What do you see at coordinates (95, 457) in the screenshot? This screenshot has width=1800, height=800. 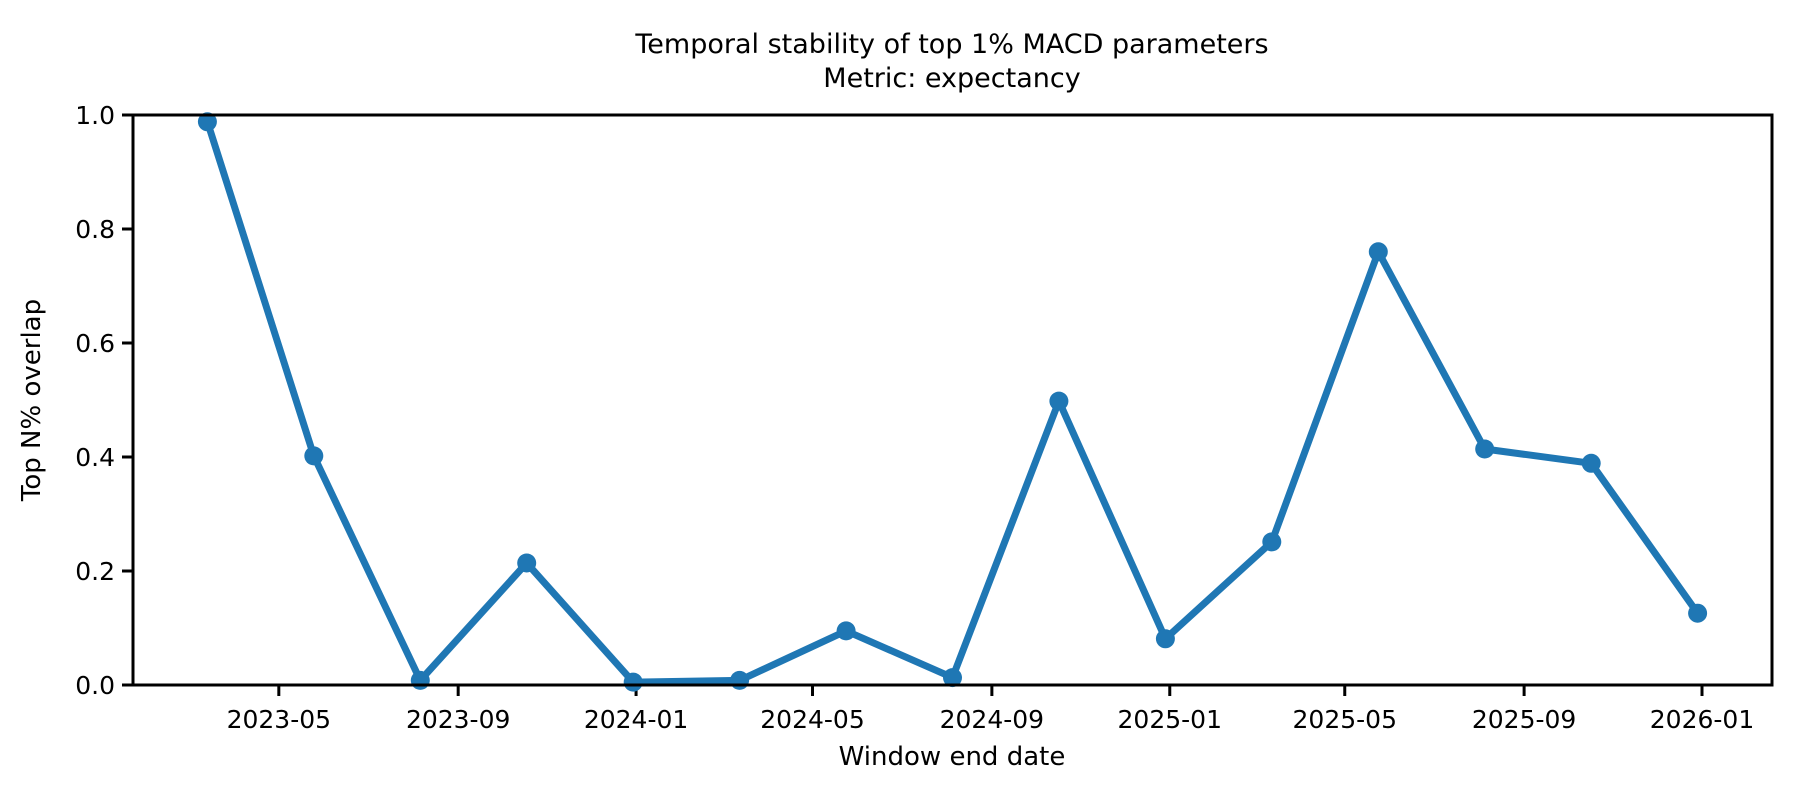 I see `y-tick-label: 0.4` at bounding box center [95, 457].